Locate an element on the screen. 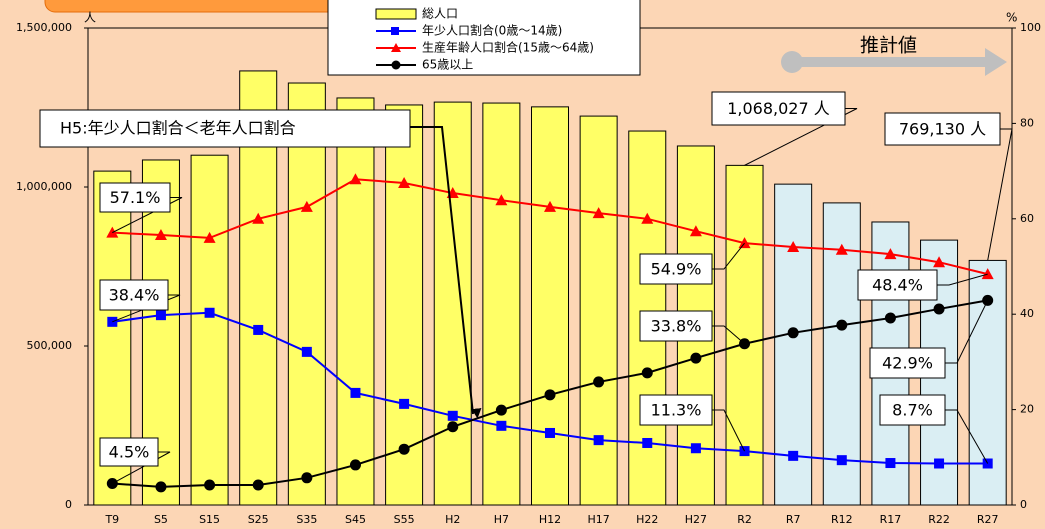 The height and width of the screenshot is (529, 1045). legend-label: 総人口 is located at coordinates (440, 14).